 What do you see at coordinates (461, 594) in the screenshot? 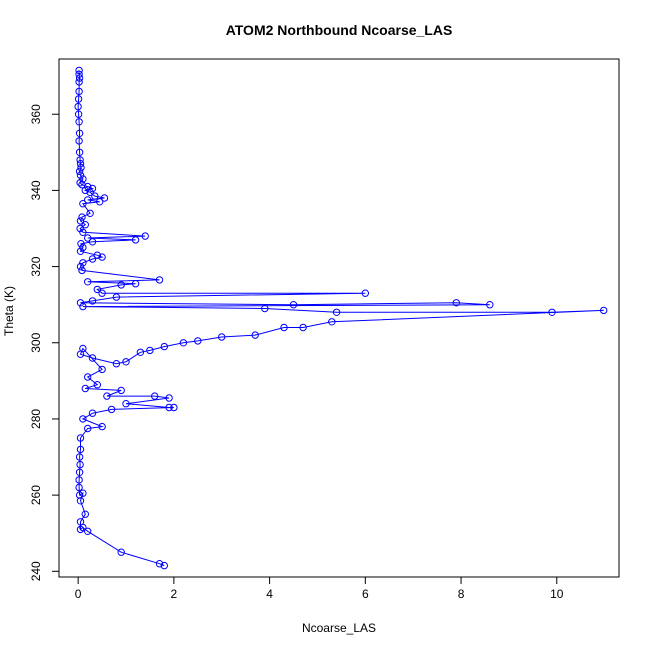
I see `x-tick-label: 8` at bounding box center [461, 594].